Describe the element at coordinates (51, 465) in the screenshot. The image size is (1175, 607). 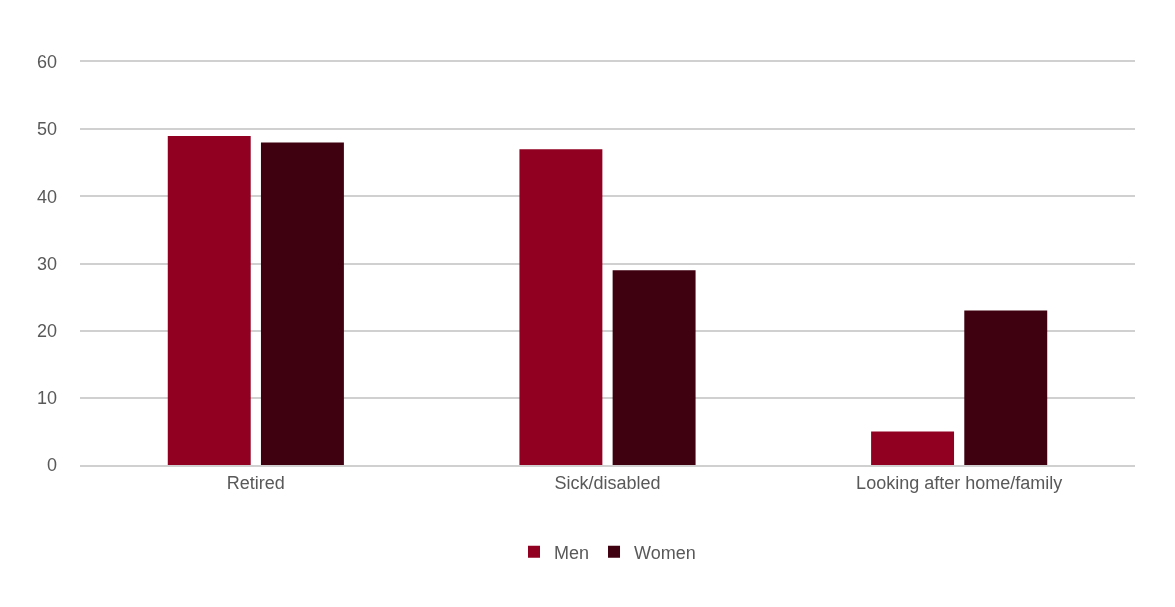
I see `y-tick-label: 0` at that location.